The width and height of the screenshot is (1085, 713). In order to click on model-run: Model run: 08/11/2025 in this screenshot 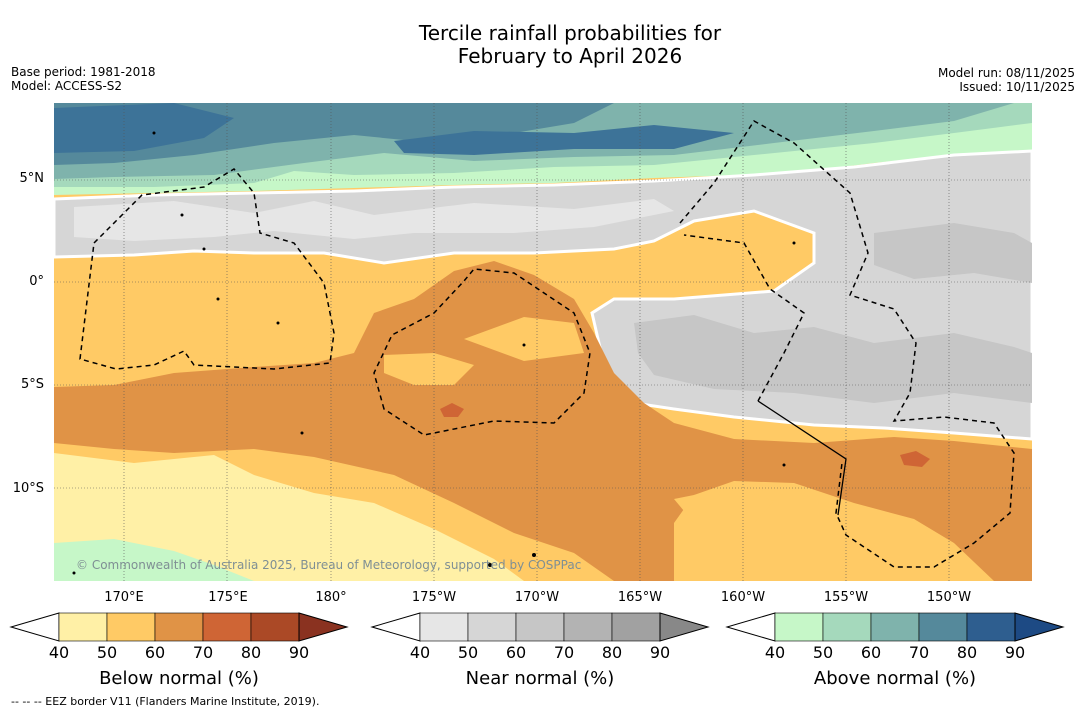, I will do `click(1006, 73)`.